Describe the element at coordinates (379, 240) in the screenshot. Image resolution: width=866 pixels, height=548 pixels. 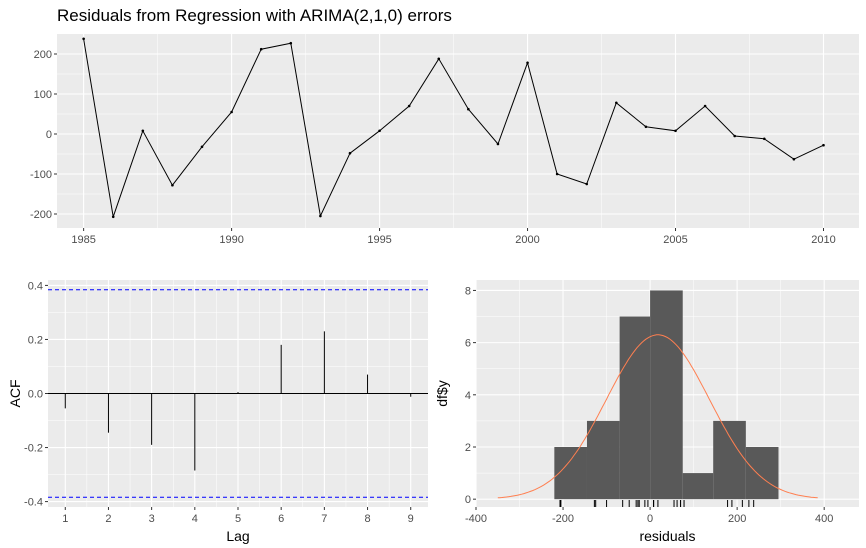
I see `x-tick-label: 1995` at that location.